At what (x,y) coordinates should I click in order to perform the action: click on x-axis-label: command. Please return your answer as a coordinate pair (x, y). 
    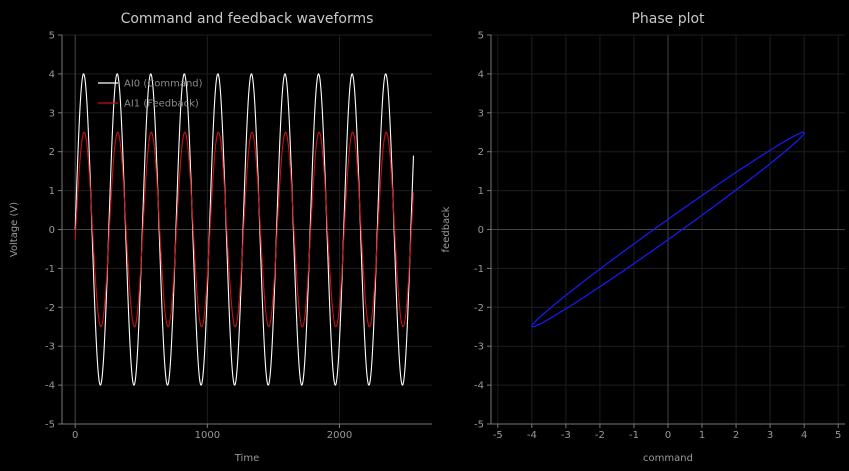
    Looking at the image, I should click on (668, 458).